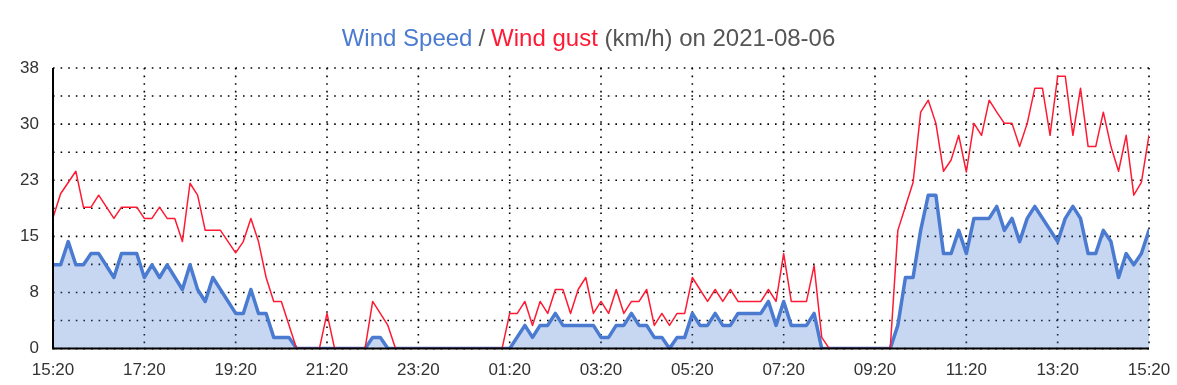 Image resolution: width=1177 pixels, height=385 pixels. Describe the element at coordinates (509, 370) in the screenshot. I see `x-tick-label: 01:20` at that location.